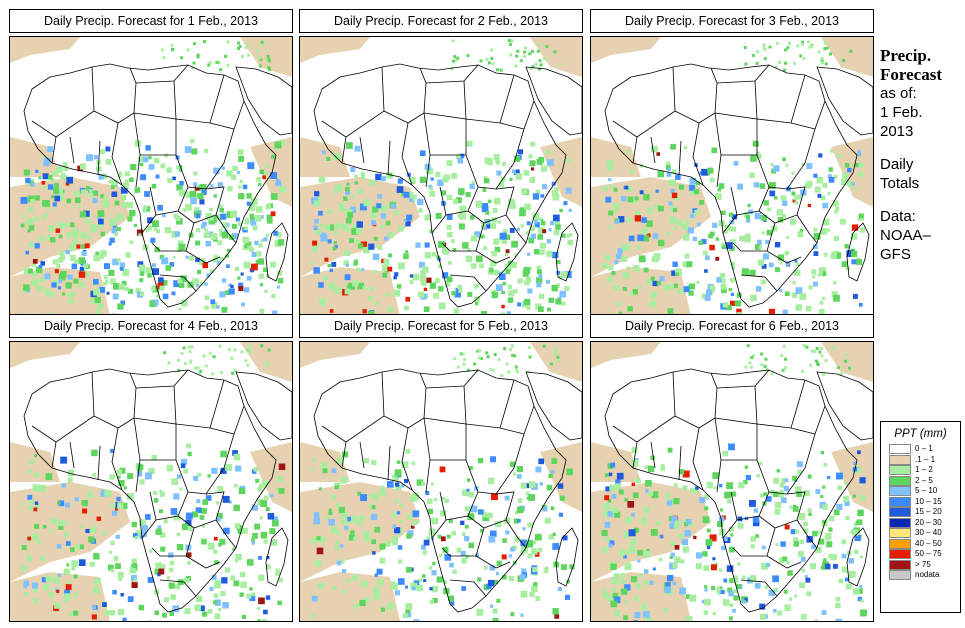 This screenshot has height=628, width=965. I want to click on continent-outline, so click(731, 490).